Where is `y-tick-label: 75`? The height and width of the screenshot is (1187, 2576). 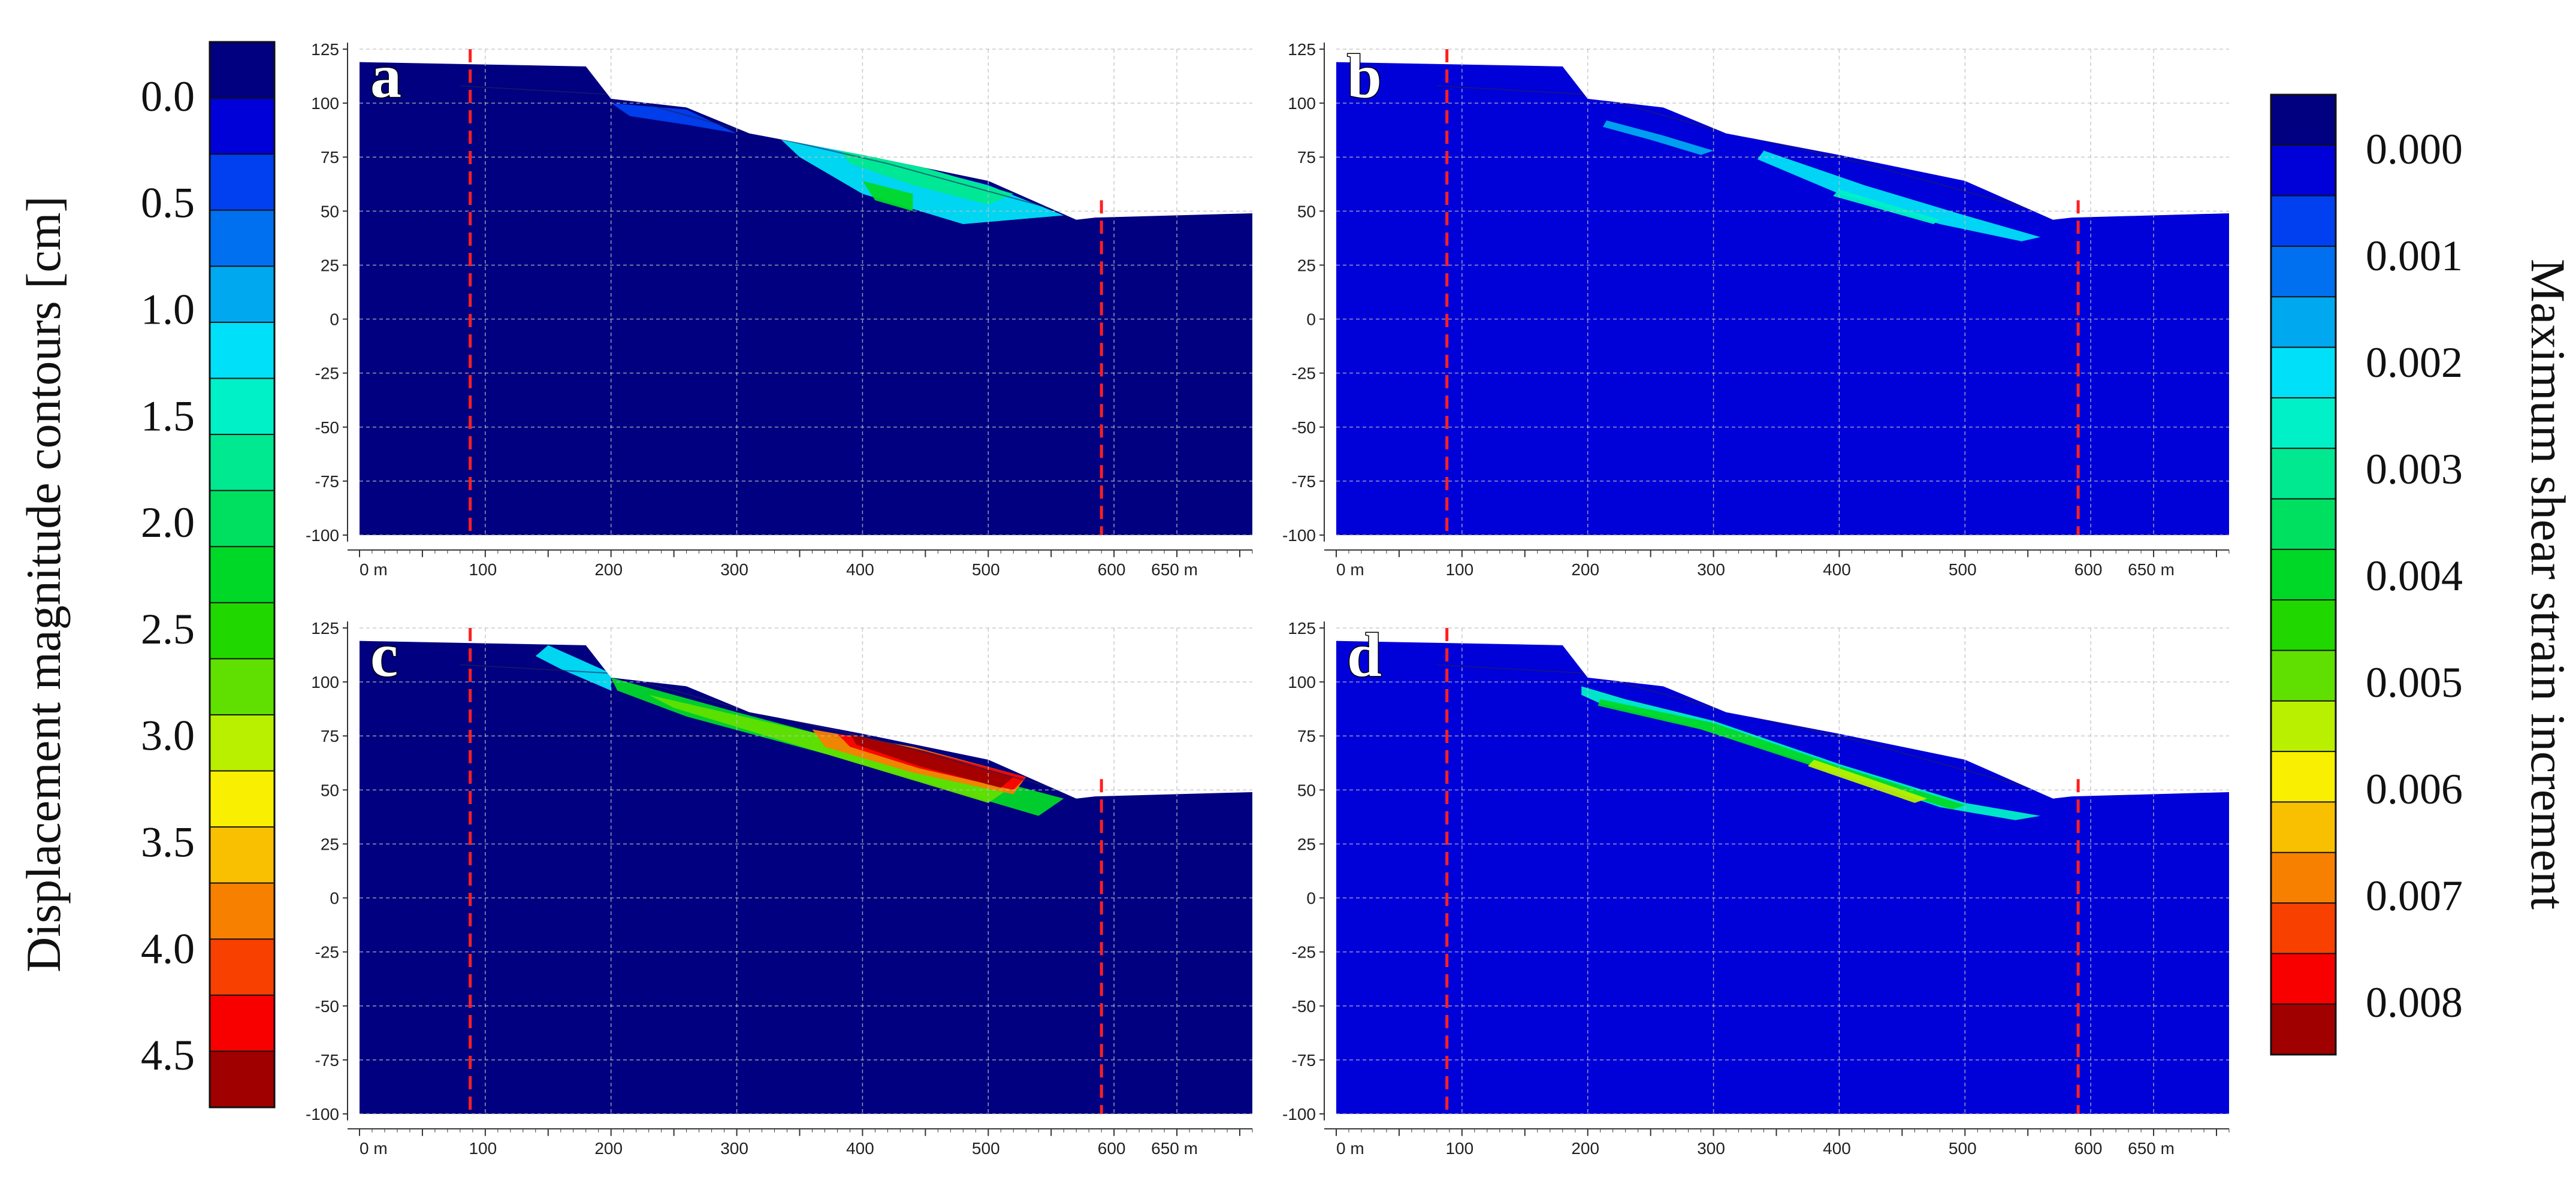
y-tick-label: 75 is located at coordinates (330, 736).